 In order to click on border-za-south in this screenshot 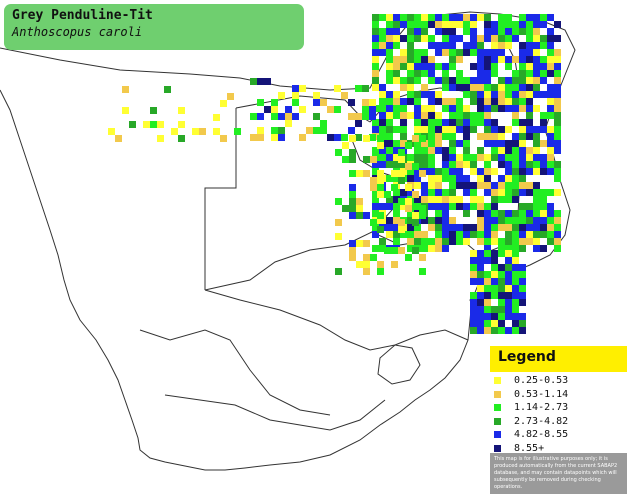, I will do `click(275, 412)`.